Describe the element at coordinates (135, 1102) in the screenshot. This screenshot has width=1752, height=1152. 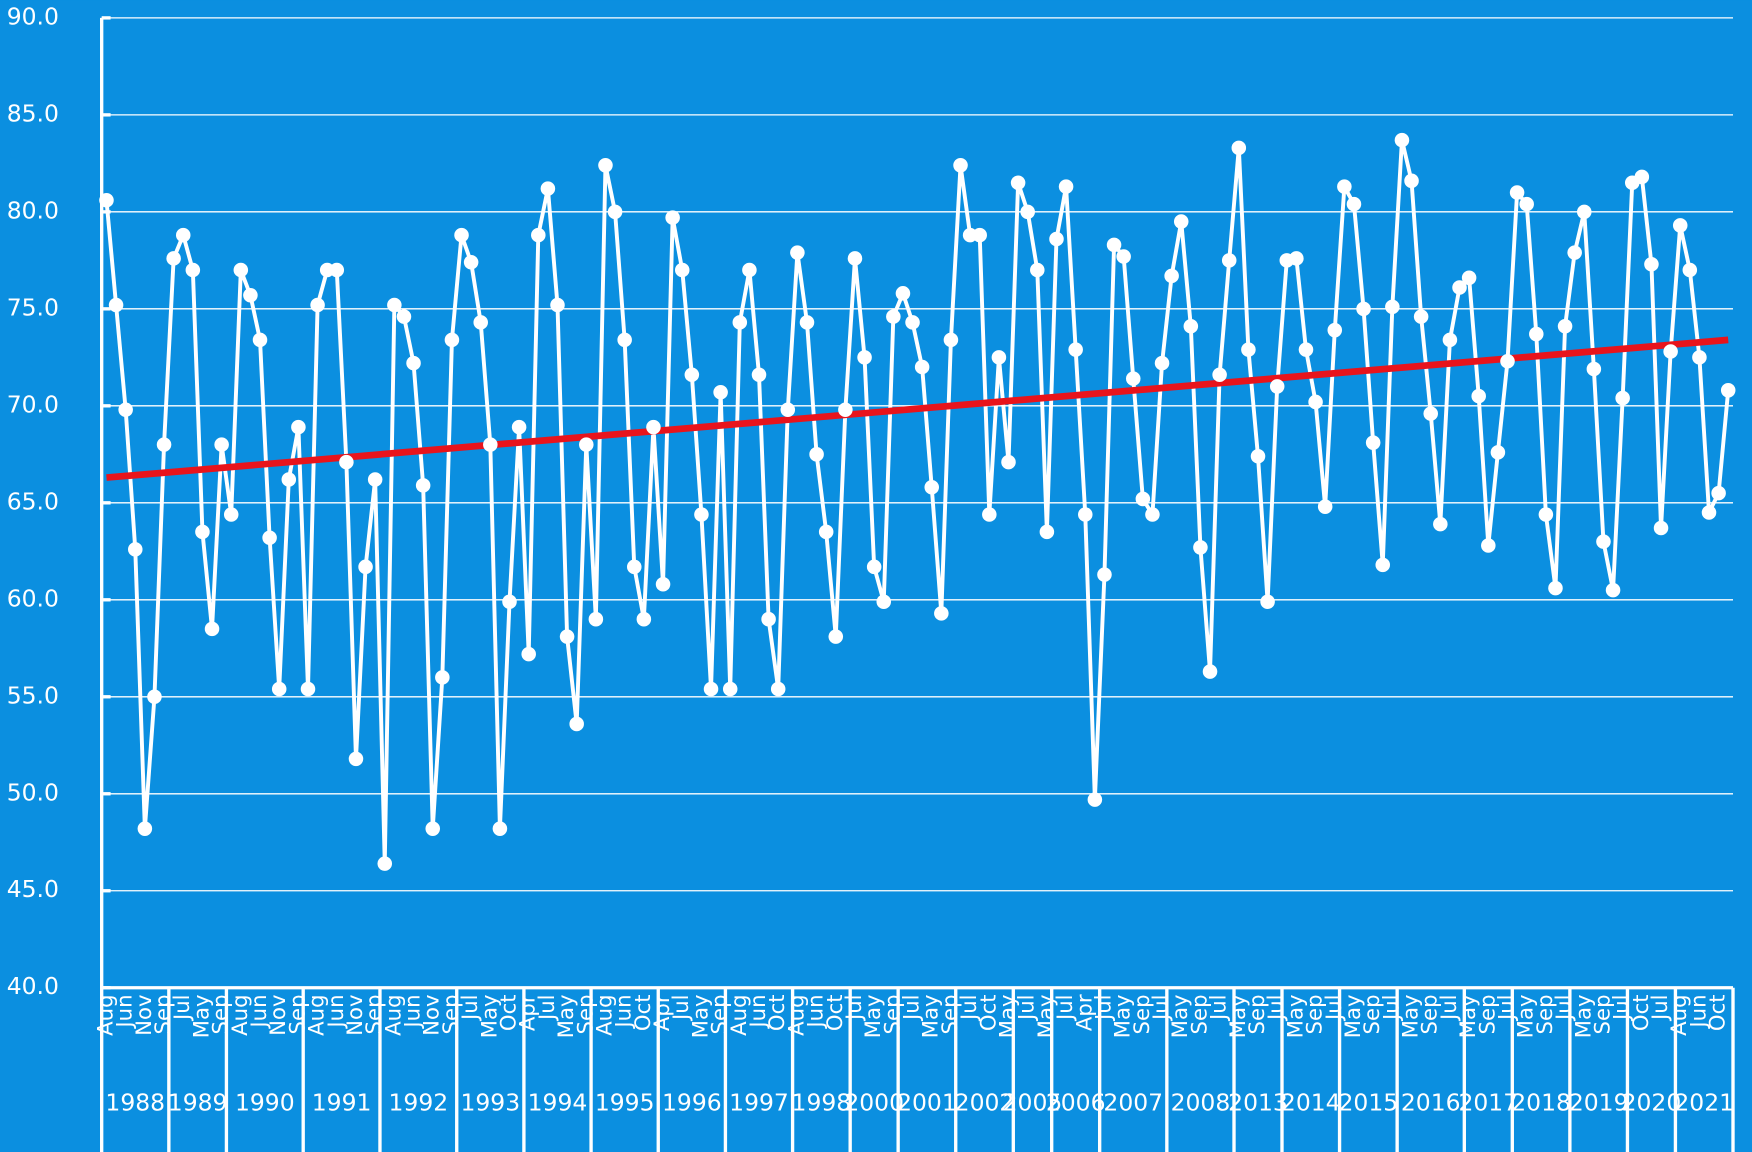
I see `x-group-label: 1988` at that location.